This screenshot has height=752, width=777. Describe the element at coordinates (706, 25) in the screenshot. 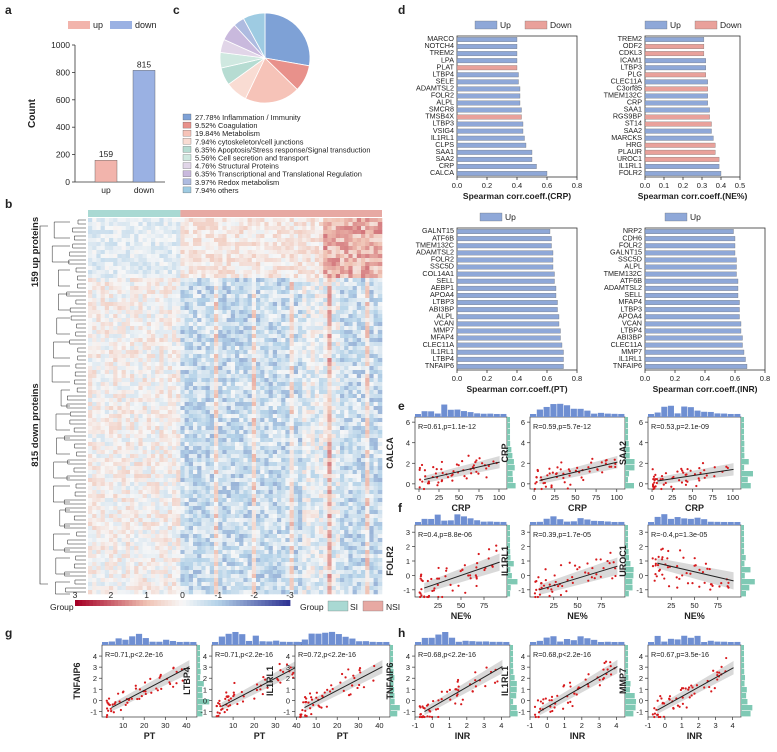

I see `legend-swatch` at that location.